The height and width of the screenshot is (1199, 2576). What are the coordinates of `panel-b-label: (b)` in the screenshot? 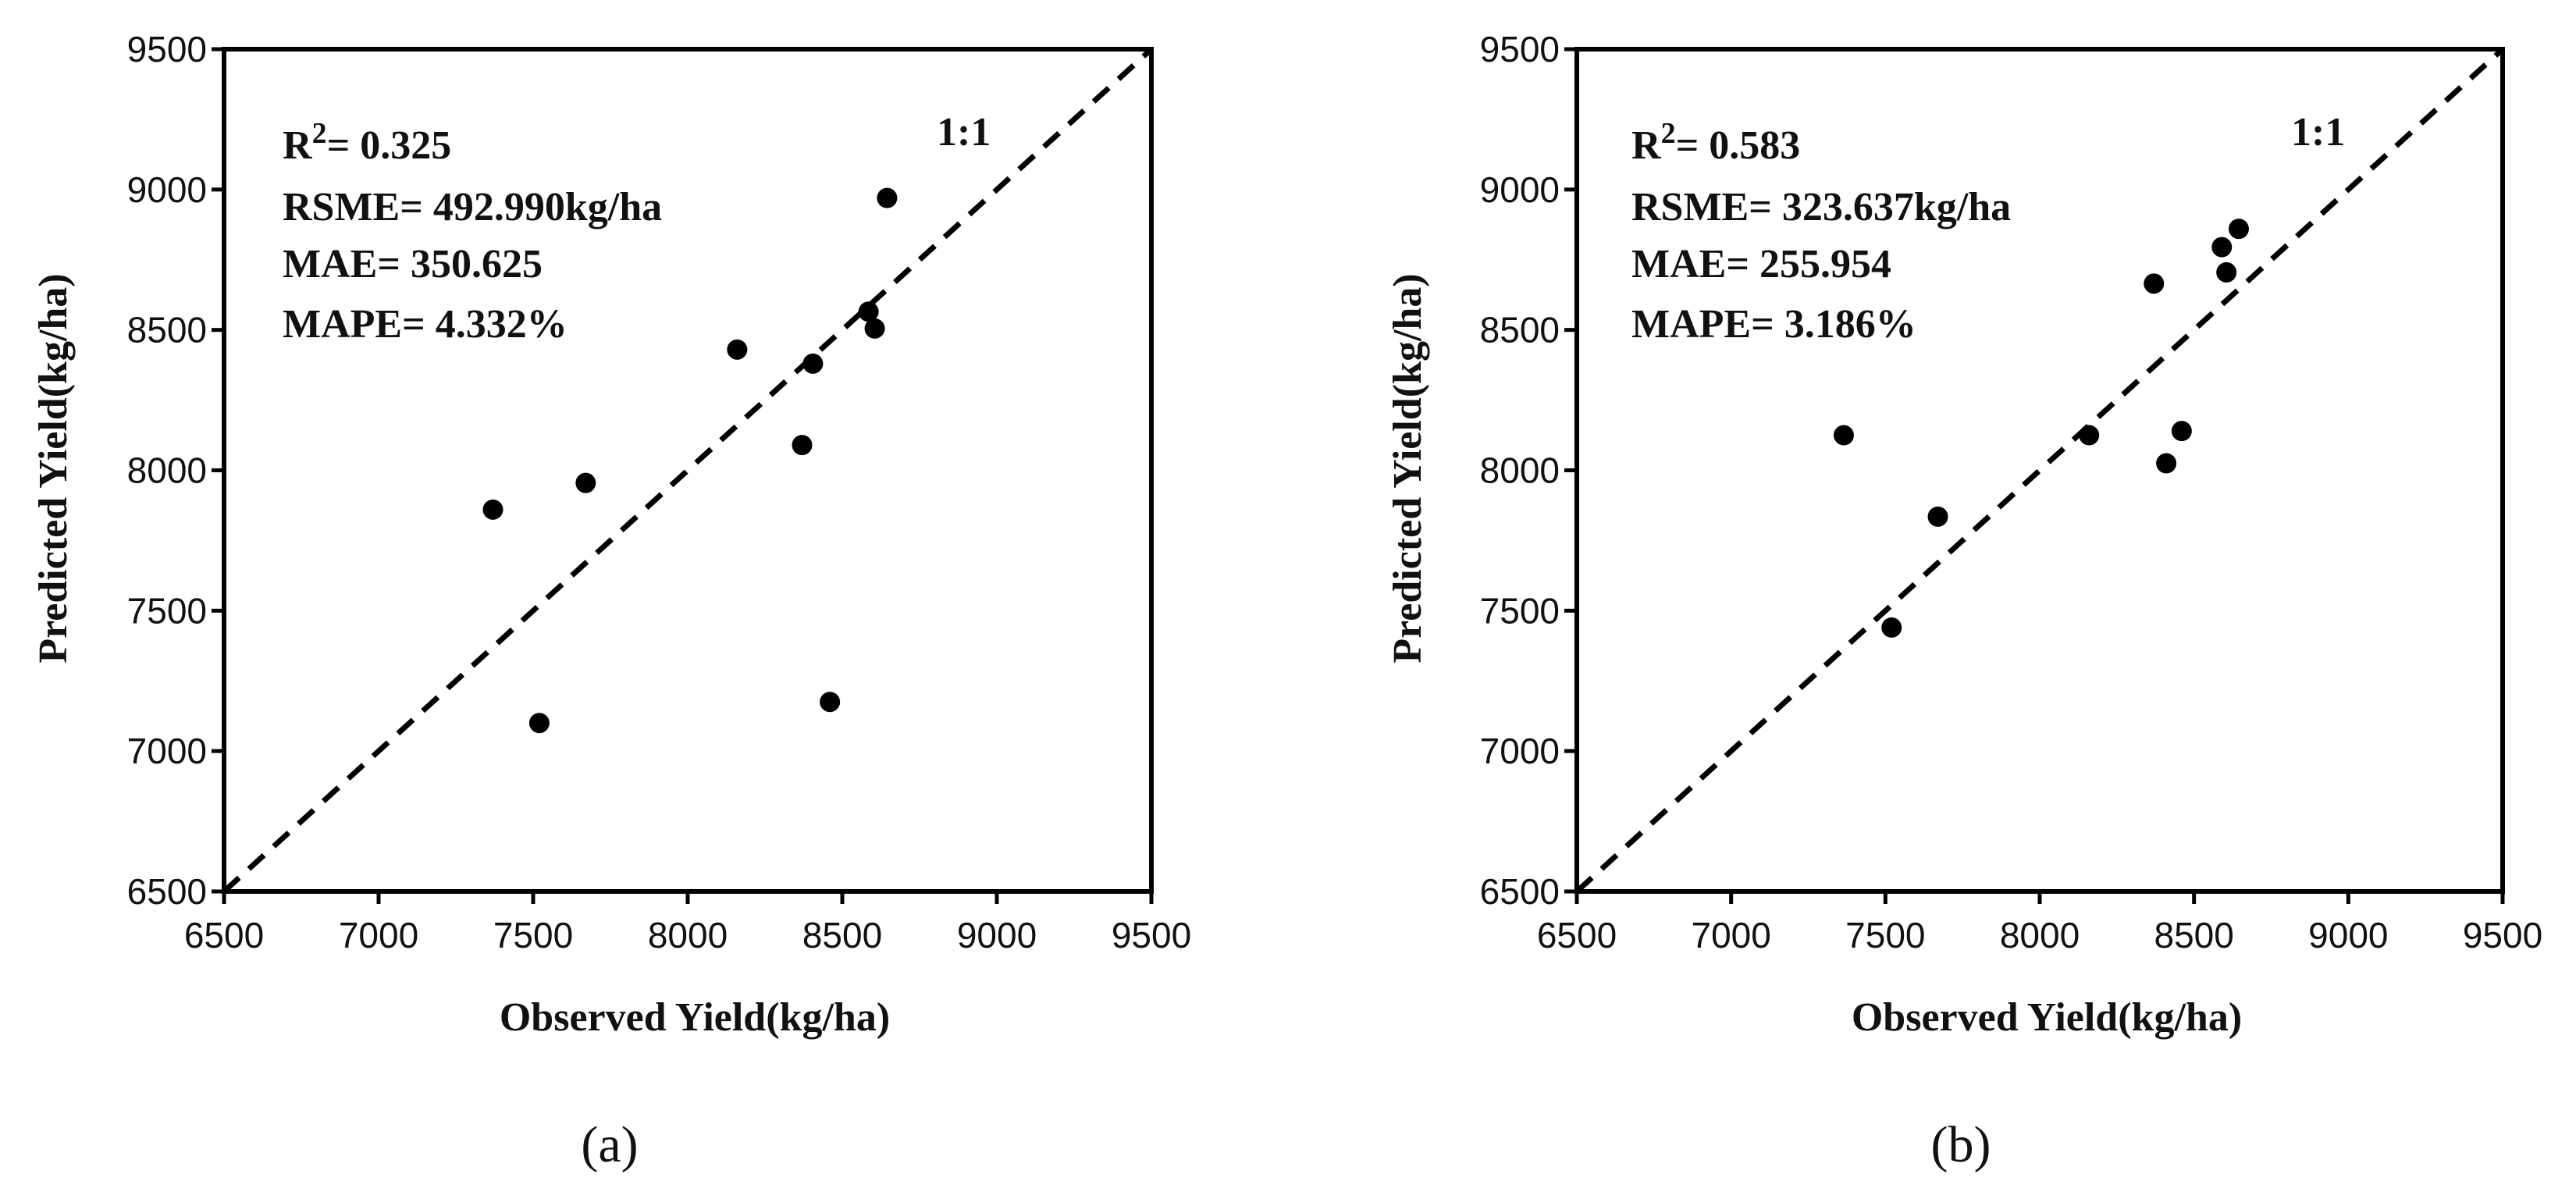 It's located at (1961, 1144).